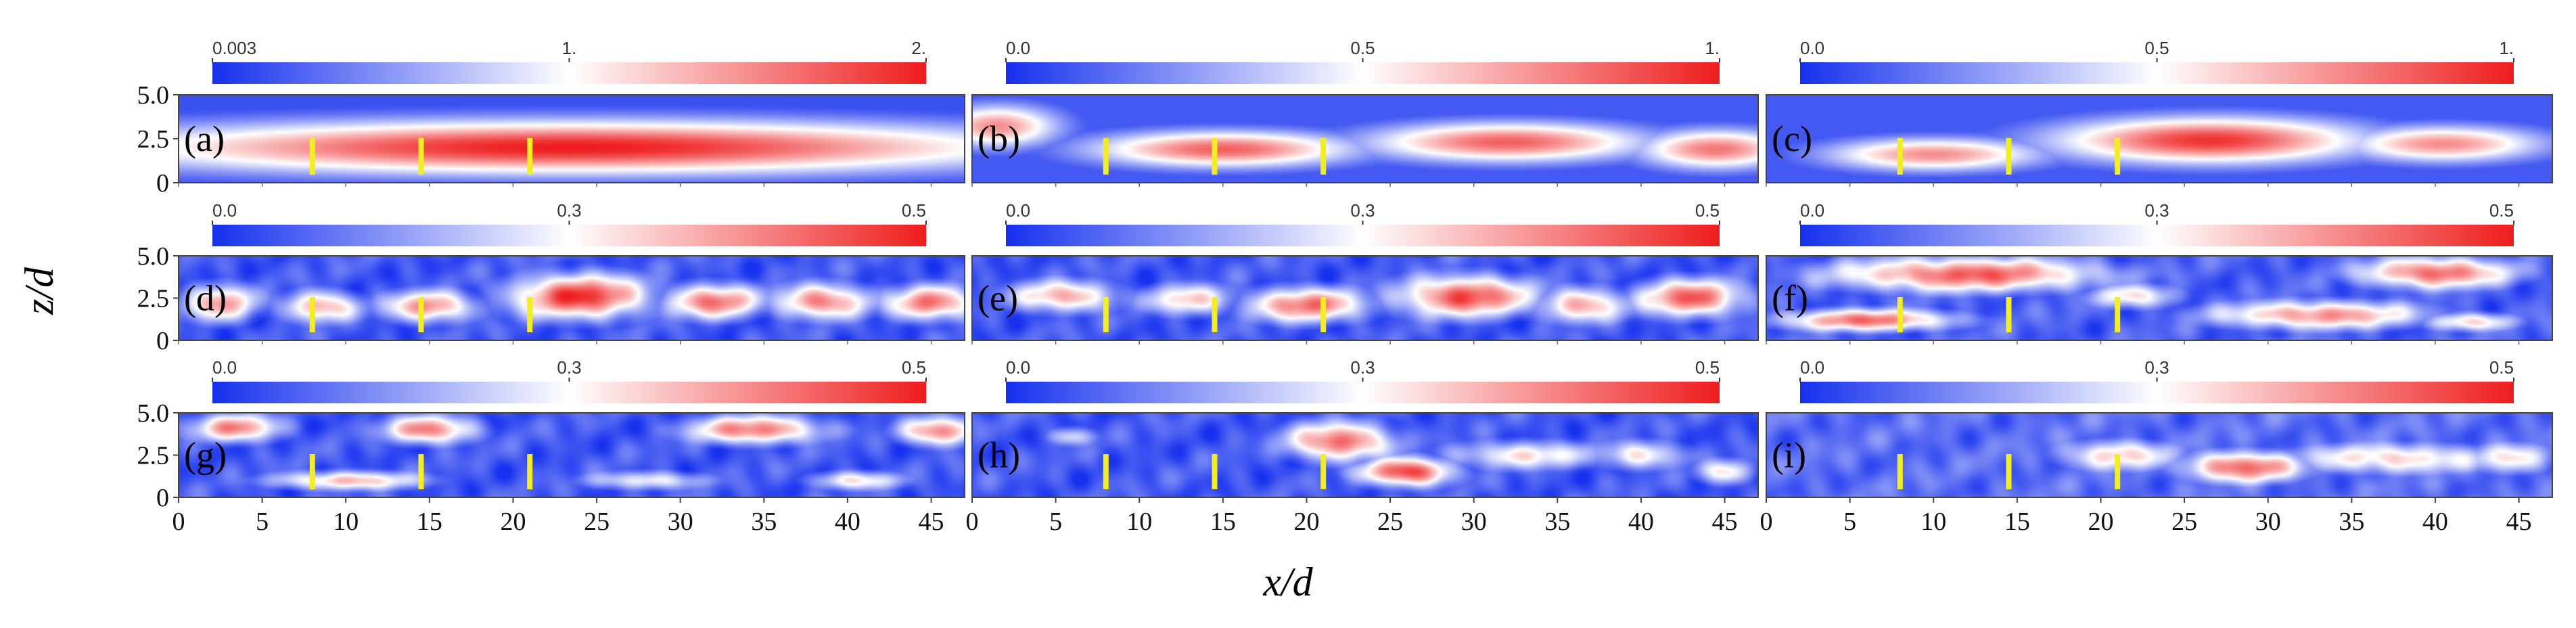 This screenshot has width=2576, height=628. I want to click on panel-label: (g), so click(205, 455).